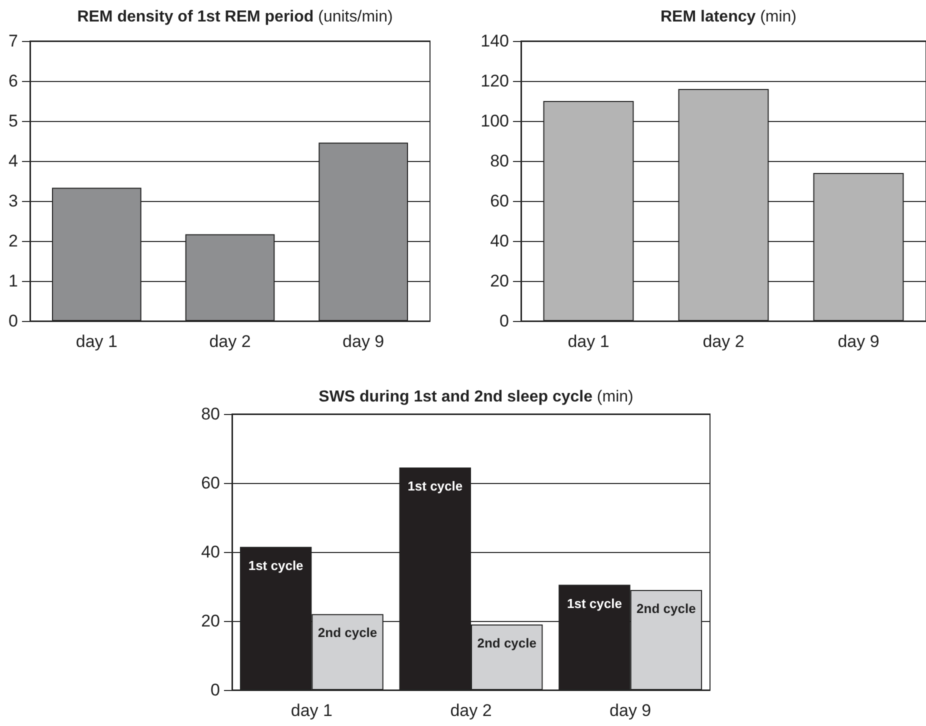  What do you see at coordinates (13, 81) in the screenshot?
I see `y-tick-label: 6` at bounding box center [13, 81].